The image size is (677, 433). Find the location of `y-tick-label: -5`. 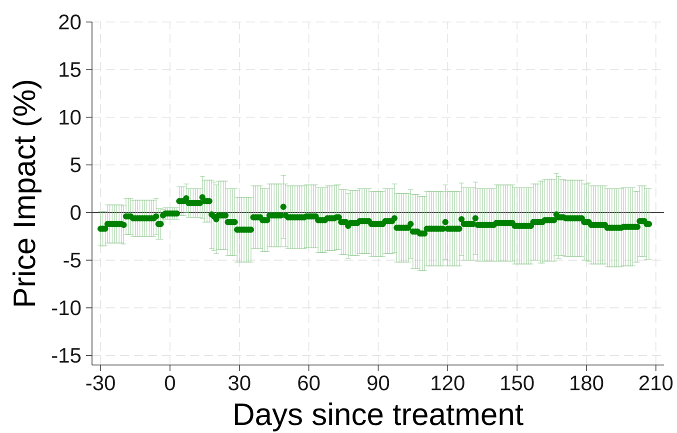

y-tick-label: -5 is located at coordinates (72, 260).